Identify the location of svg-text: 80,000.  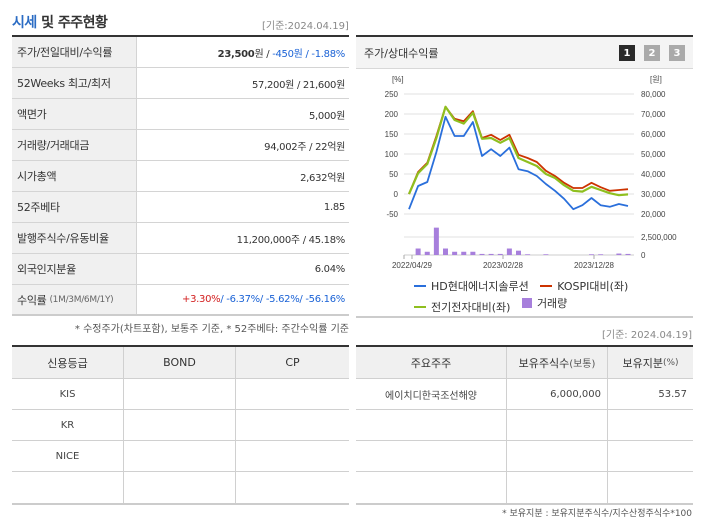
(653, 94).